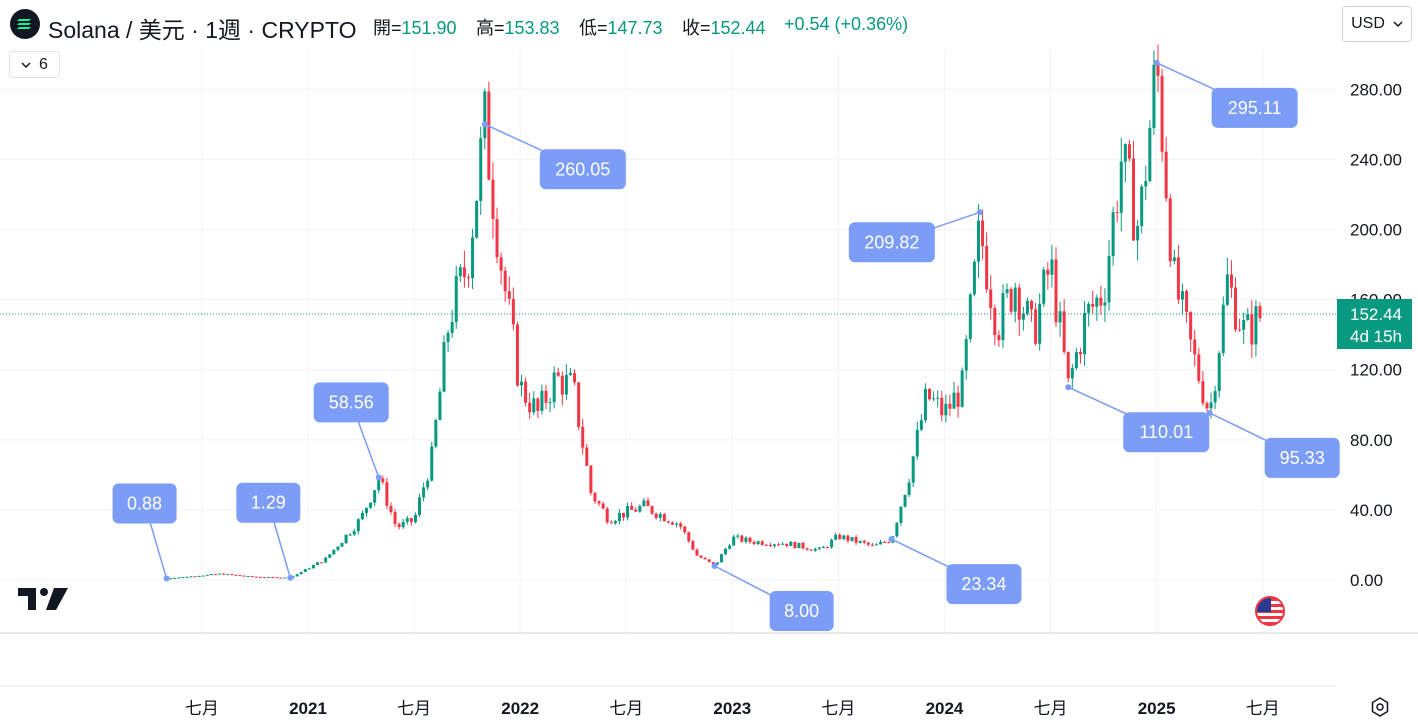 The image size is (1418, 725). I want to click on price-annotation: 8.00, so click(772, 596).